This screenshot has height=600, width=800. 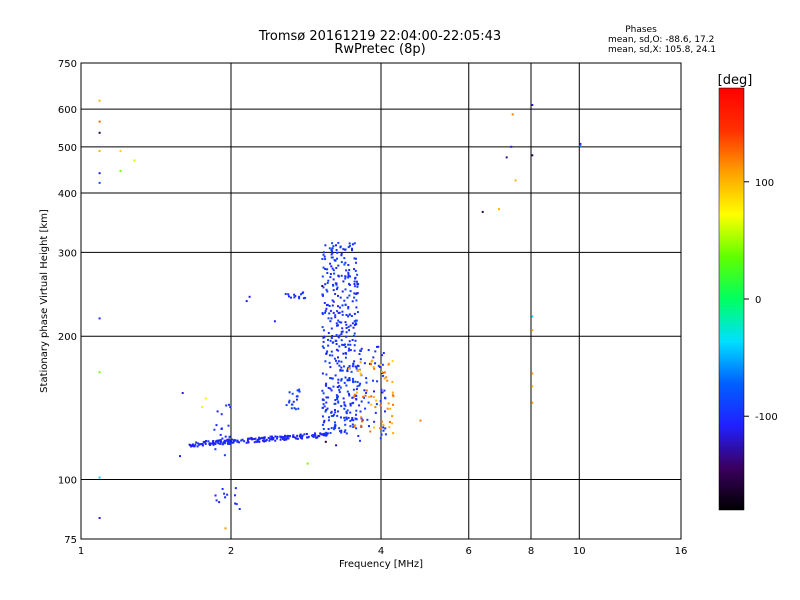 What do you see at coordinates (731, 299) in the screenshot?
I see `colorbar` at bounding box center [731, 299].